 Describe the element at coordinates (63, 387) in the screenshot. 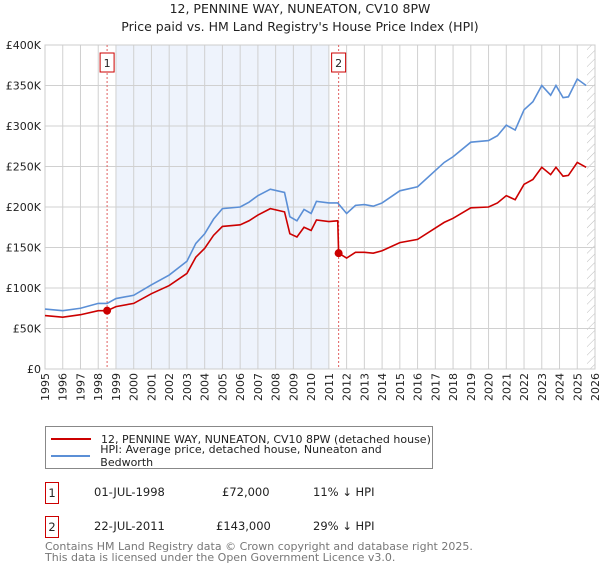

I see `x-tick-label: 1996` at that location.